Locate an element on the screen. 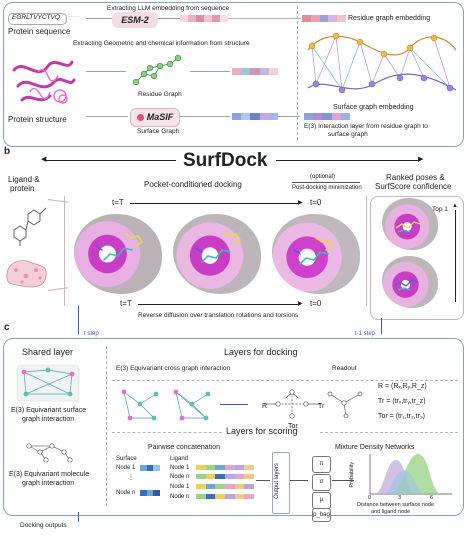  ligand-row-3: Node 1 is located at coordinates (180, 487).